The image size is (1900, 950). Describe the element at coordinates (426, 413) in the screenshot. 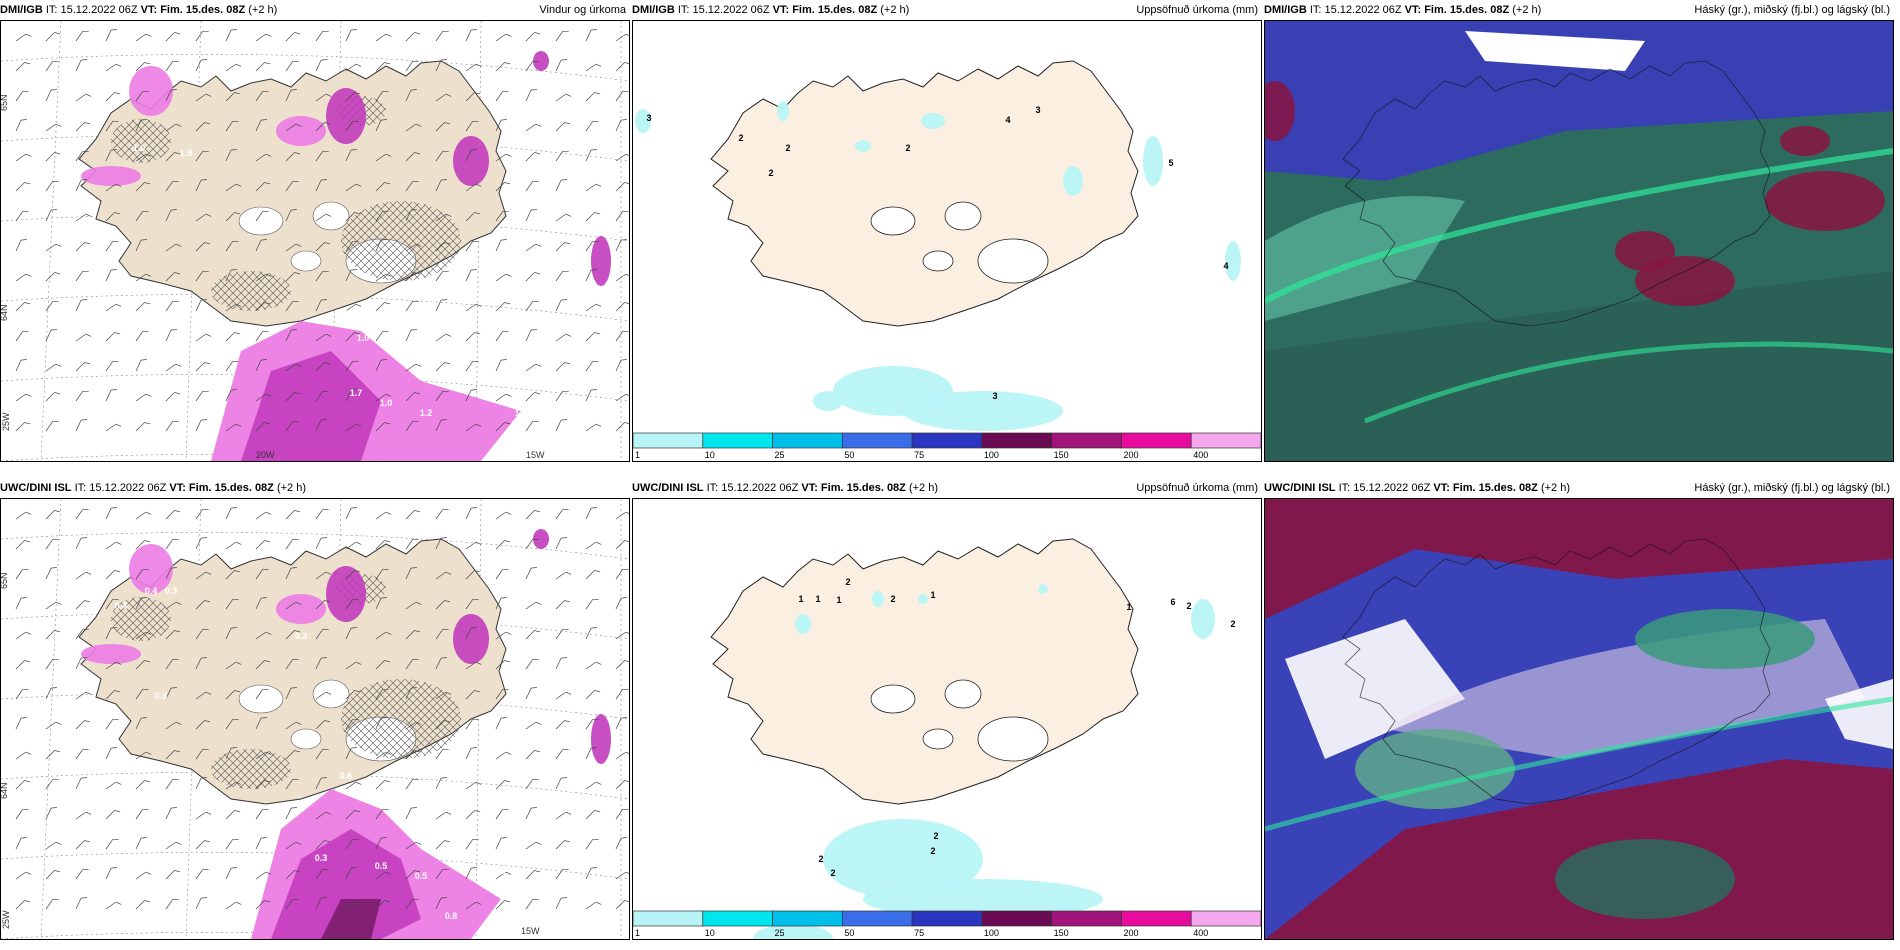

I see `value-label: 1.2` at that location.